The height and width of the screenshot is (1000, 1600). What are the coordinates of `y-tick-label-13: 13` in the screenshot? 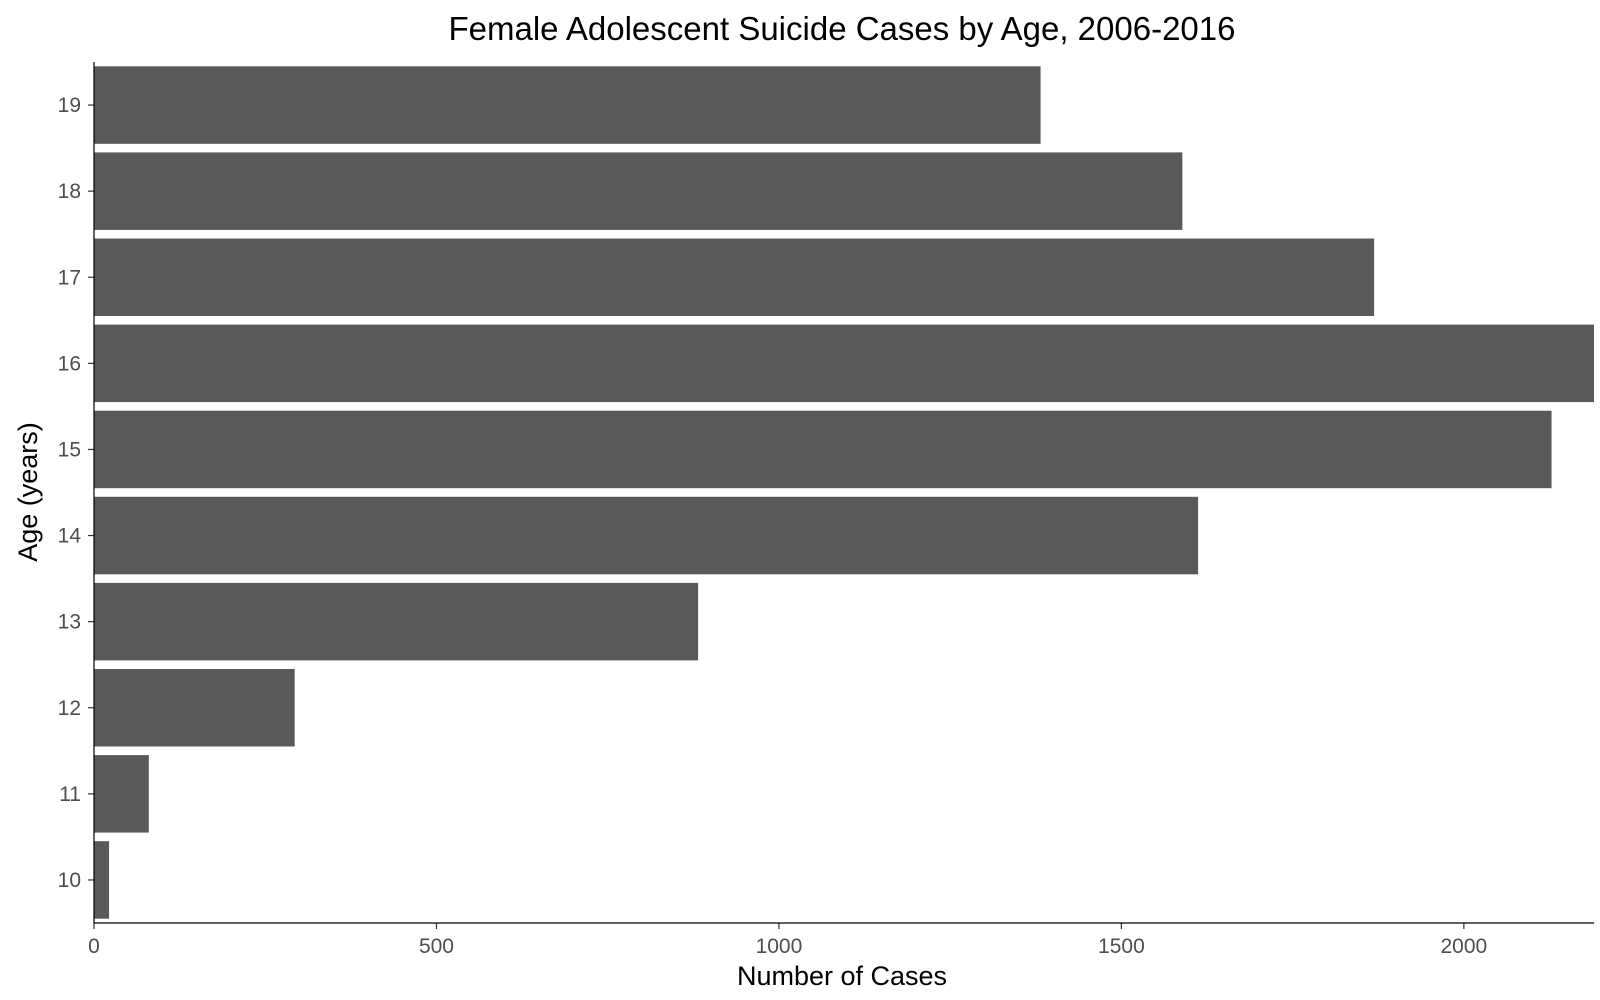 It's located at (69, 622).